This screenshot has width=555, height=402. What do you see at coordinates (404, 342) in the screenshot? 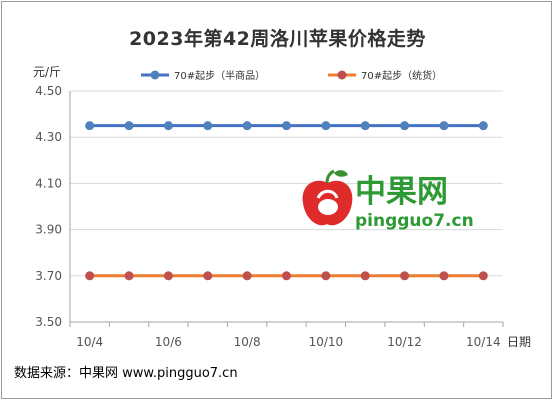
I see `x-tick-label: 10/12` at bounding box center [404, 342].